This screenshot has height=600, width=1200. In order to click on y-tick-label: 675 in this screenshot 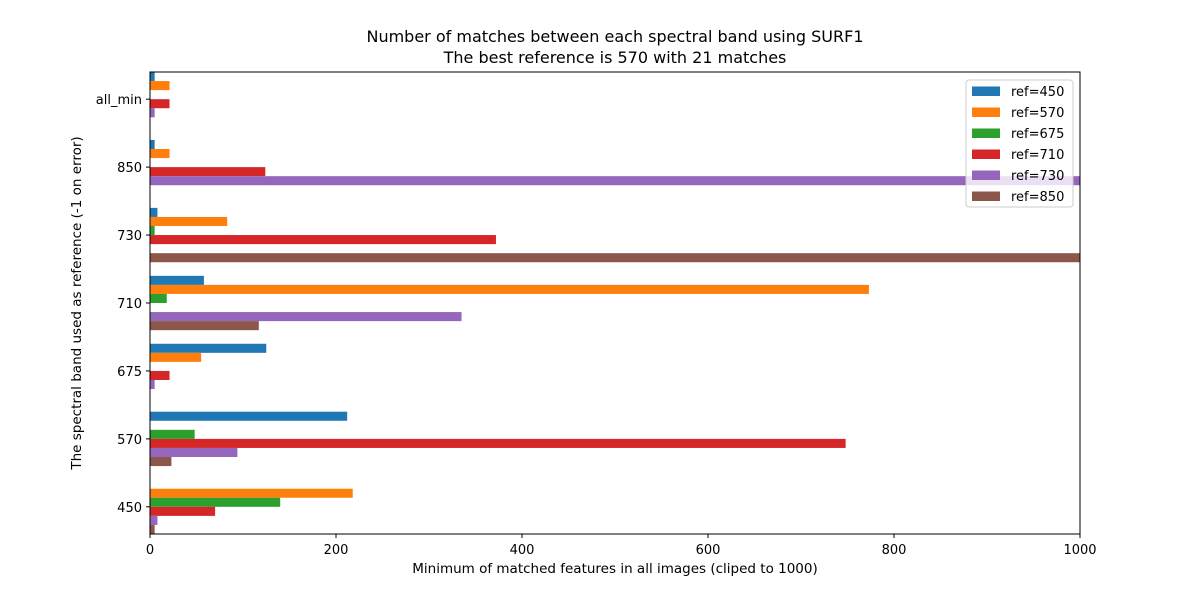, I will do `click(129, 372)`.